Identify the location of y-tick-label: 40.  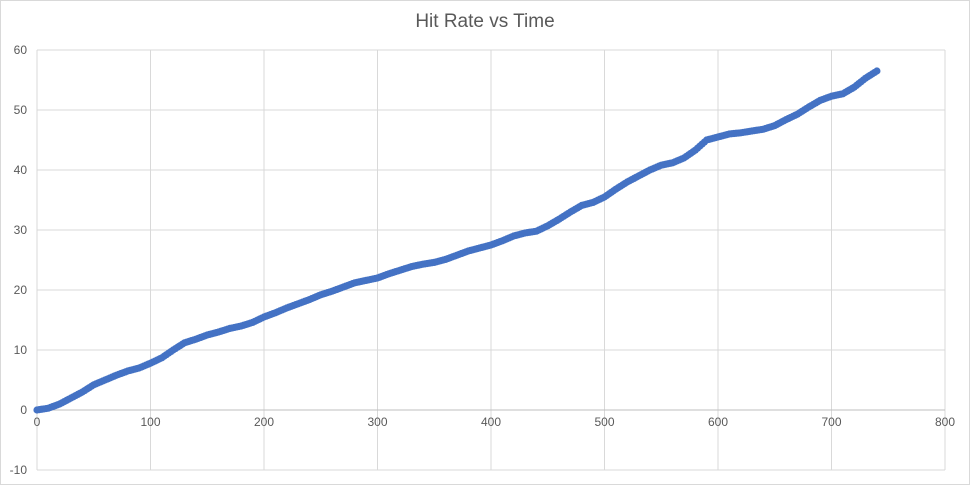
(21, 170).